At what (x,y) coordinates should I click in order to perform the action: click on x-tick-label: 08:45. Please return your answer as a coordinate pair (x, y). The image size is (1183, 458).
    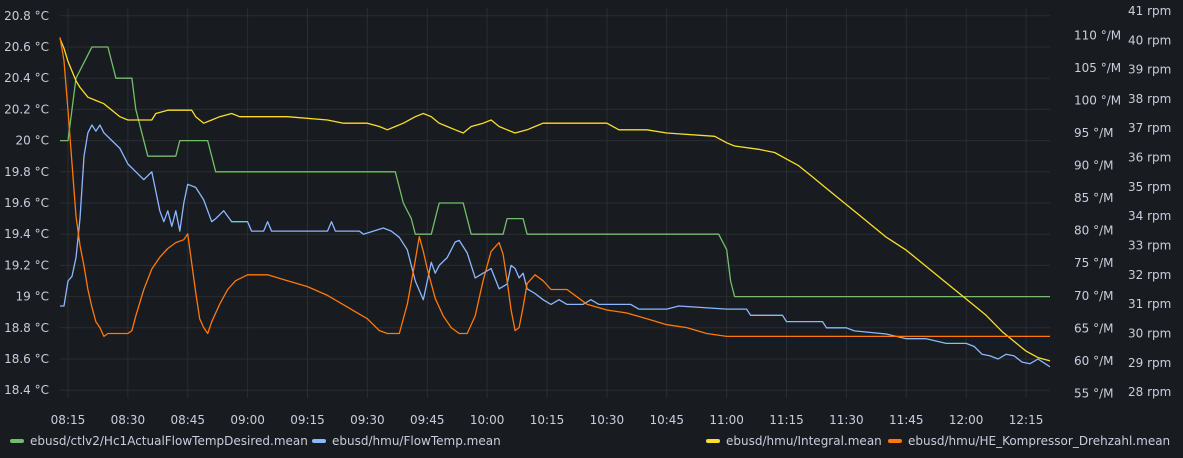
    Looking at the image, I should click on (187, 420).